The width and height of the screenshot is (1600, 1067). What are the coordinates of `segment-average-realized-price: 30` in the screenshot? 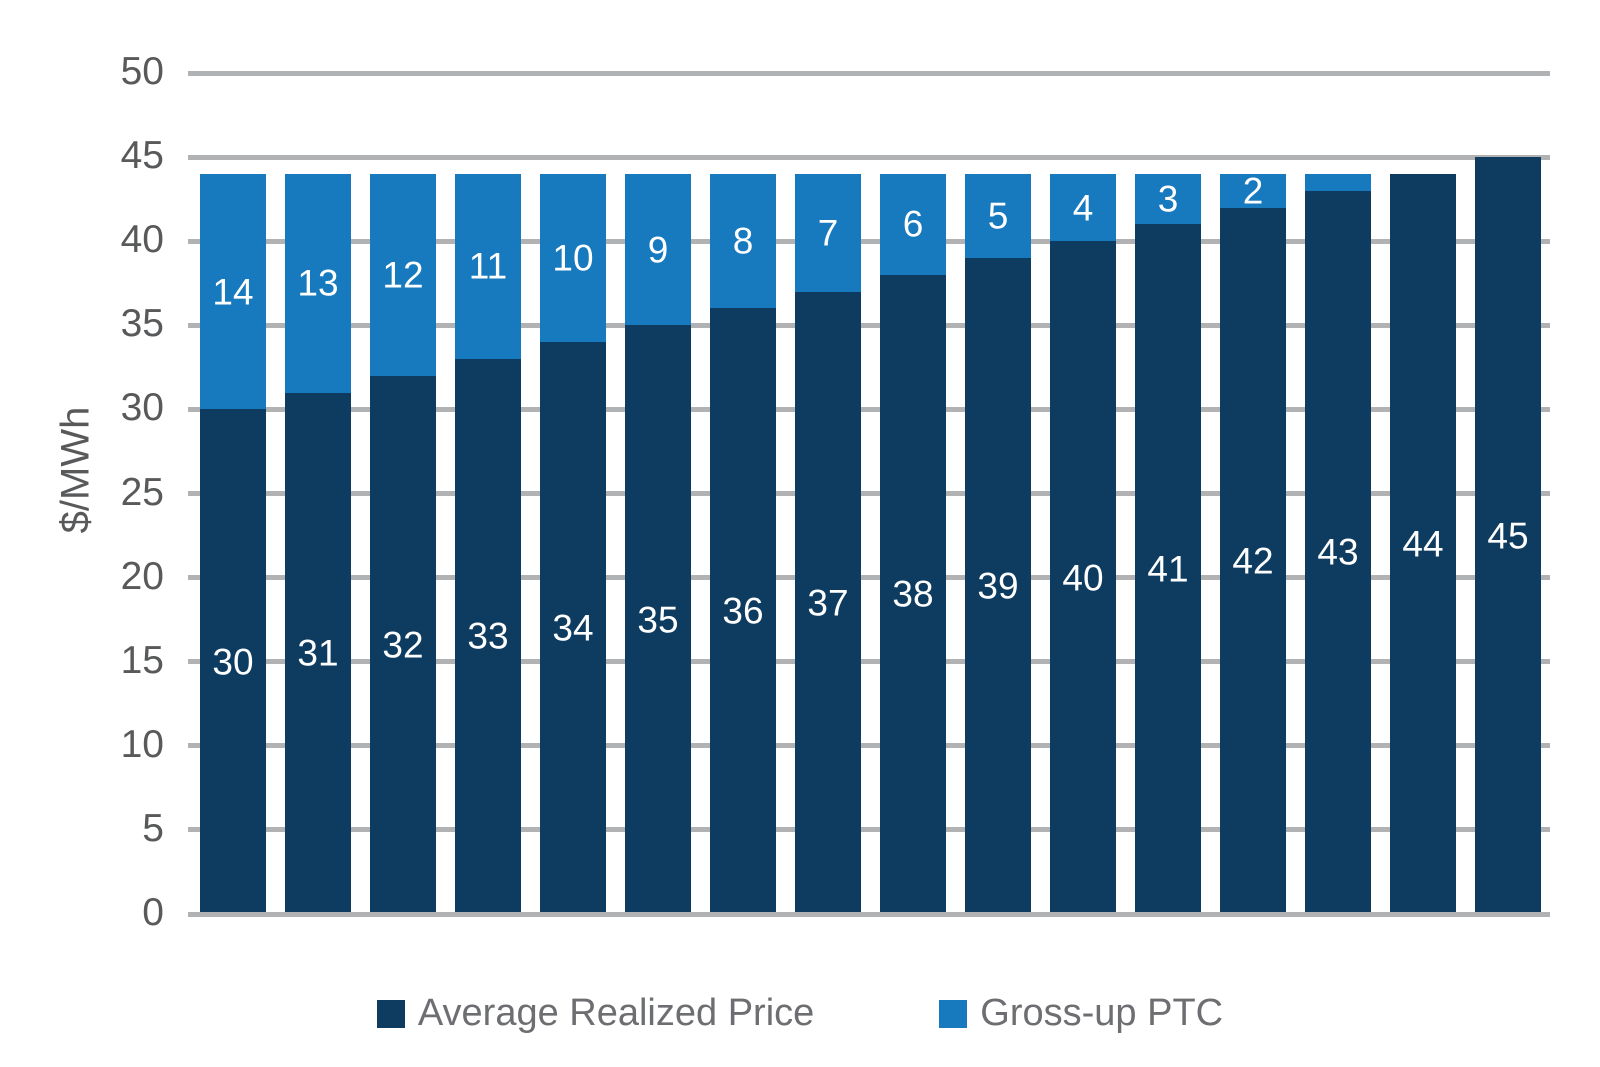 It's located at (233, 661).